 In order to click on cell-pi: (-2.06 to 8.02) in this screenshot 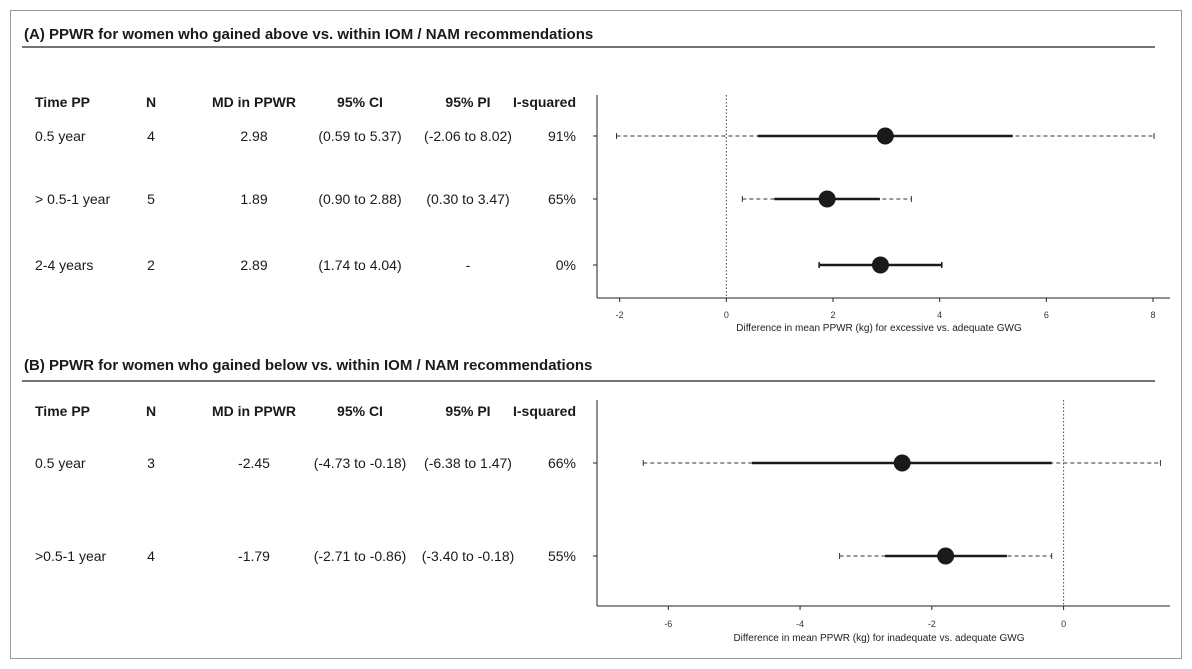, I will do `click(468, 136)`.